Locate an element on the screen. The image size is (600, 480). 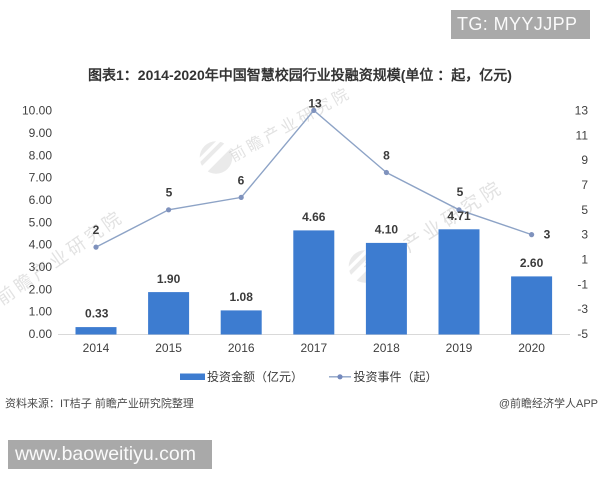
svg-text: 4.00 is located at coordinates (41, 245).